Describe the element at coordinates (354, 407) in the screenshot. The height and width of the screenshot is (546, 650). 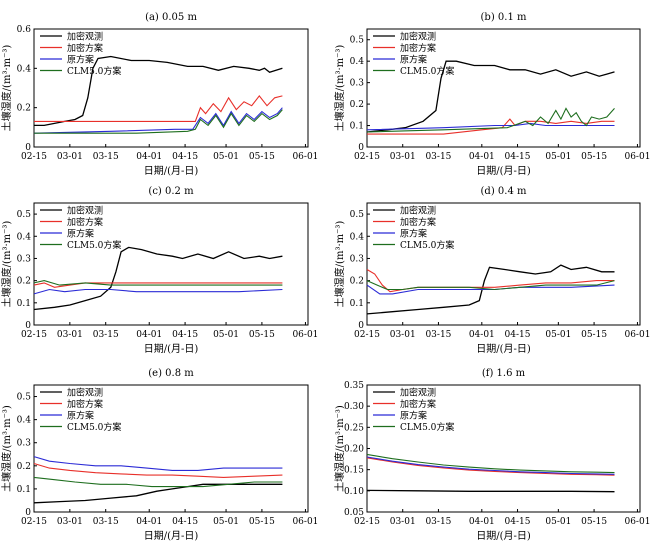
I see `y-tick-label: 0.30` at that location.